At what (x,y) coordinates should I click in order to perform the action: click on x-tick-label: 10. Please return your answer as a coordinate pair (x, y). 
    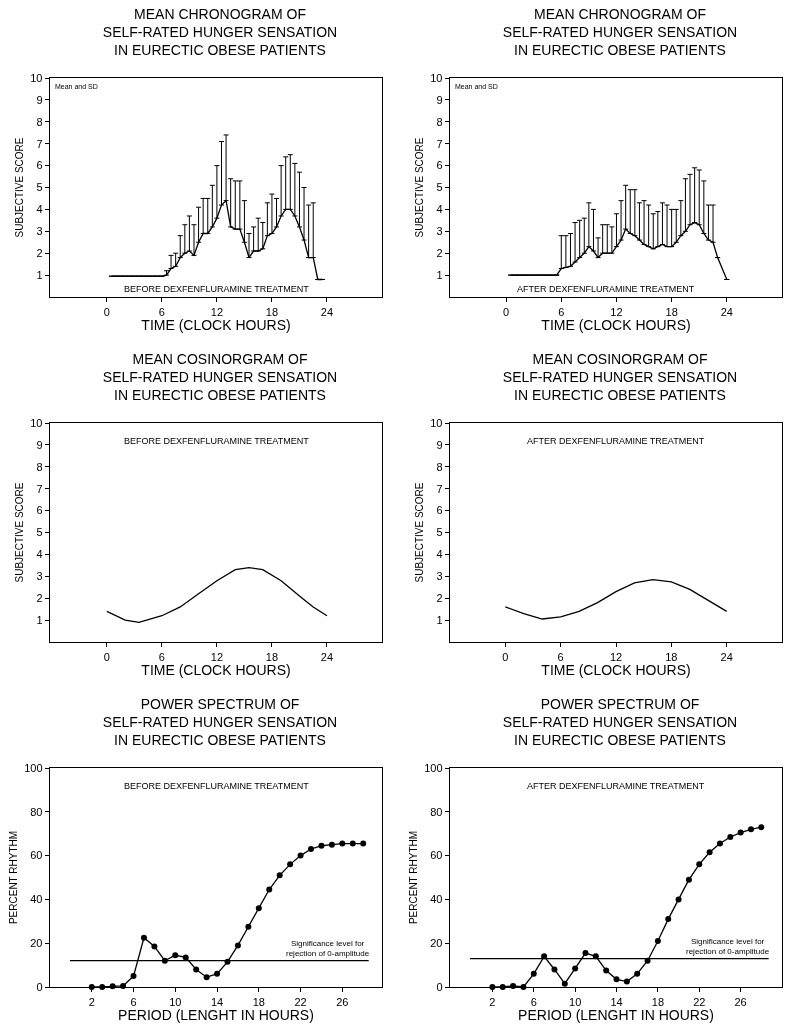
    Looking at the image, I should click on (575, 1001).